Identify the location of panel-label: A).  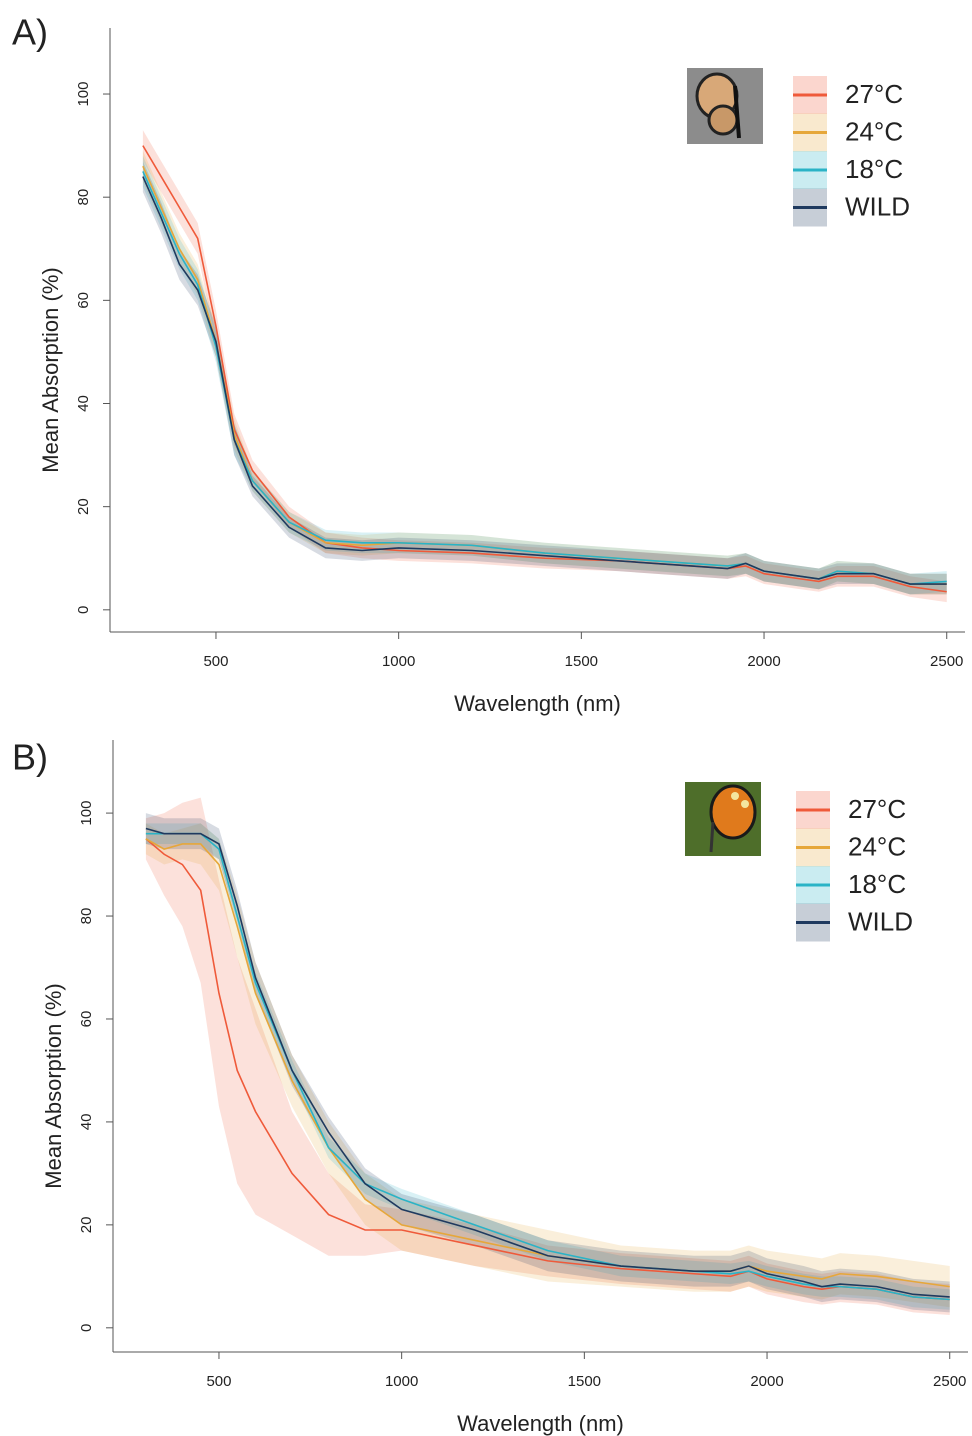
(30, 32).